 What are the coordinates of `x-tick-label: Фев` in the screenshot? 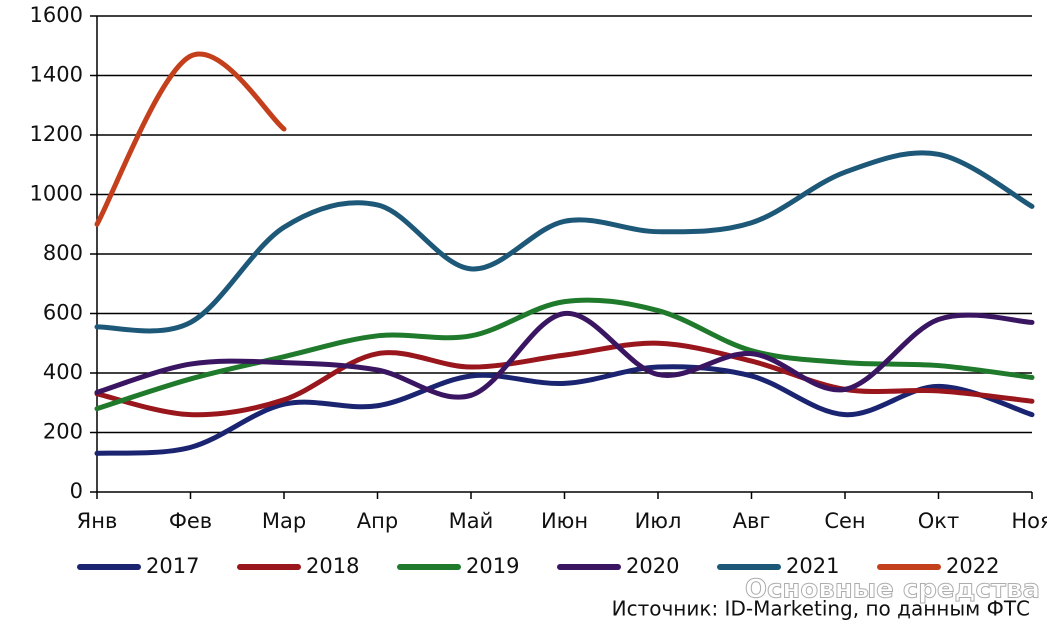 It's located at (190, 521).